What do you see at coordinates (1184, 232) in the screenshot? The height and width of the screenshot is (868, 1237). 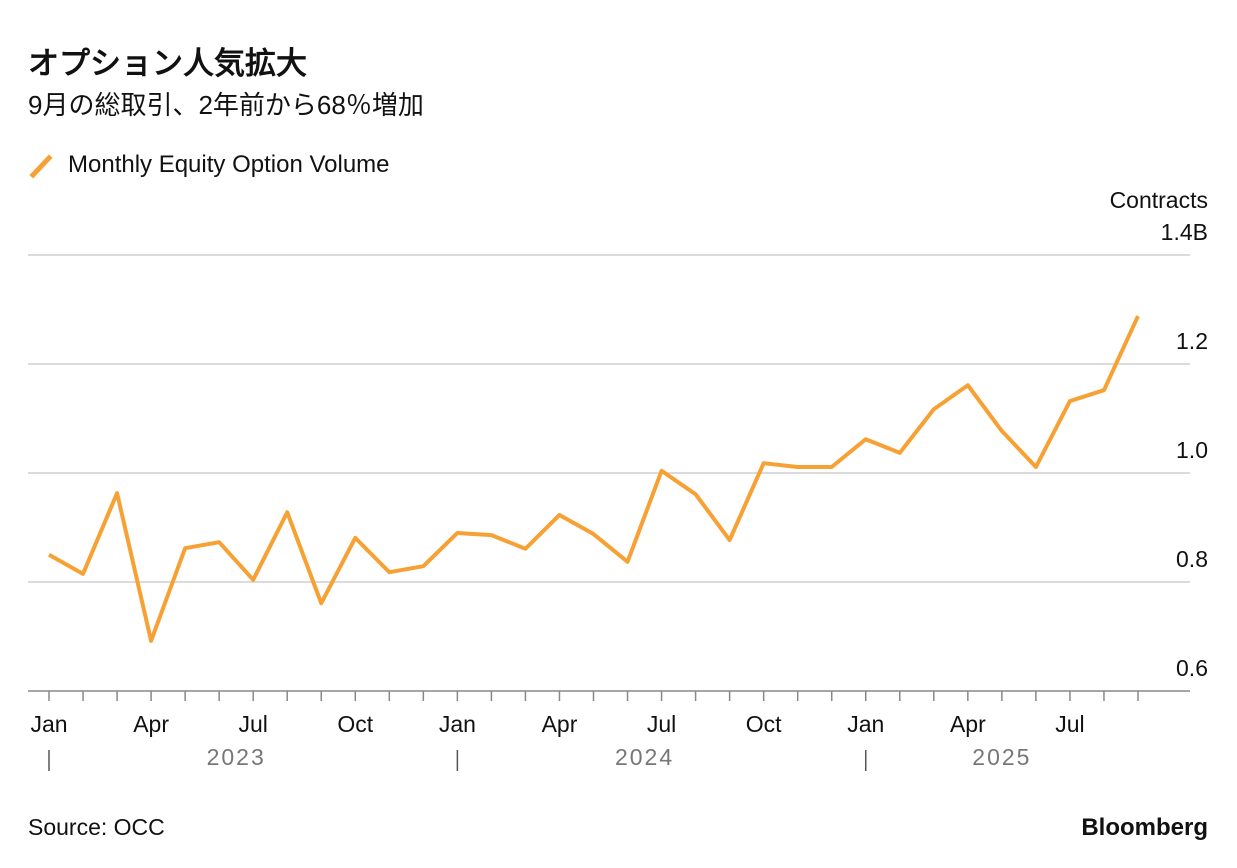 I see `y-tick-label: 1.4B` at bounding box center [1184, 232].